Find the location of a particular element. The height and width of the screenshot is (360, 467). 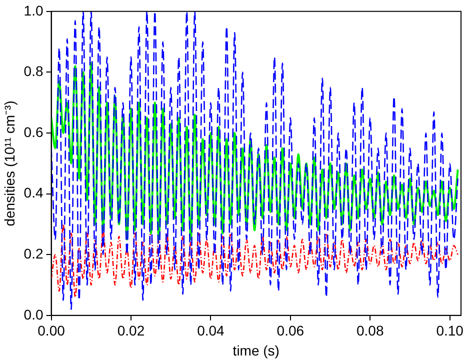

y-axis-title: densities (10¹¹ cm⁻³) is located at coordinates (9, 163).